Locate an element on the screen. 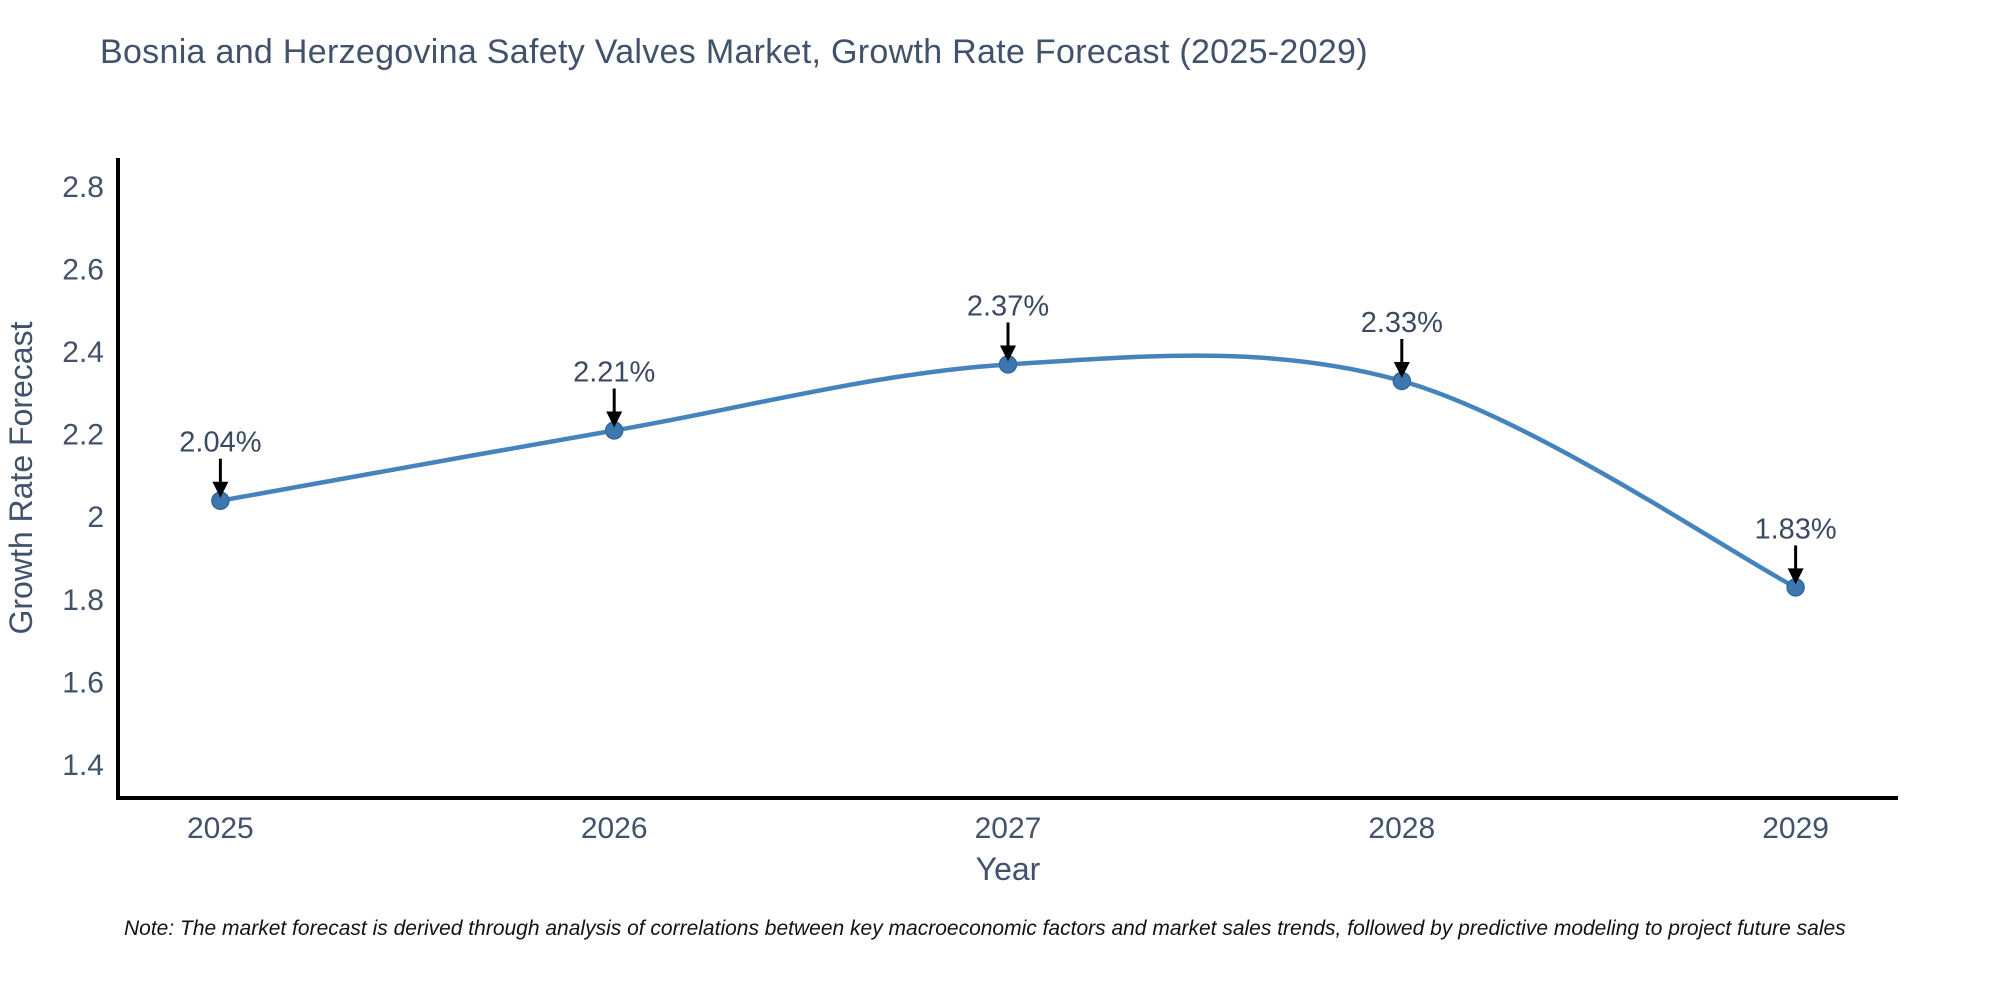 The width and height of the screenshot is (2000, 1000). x-tick-label: 2028 is located at coordinates (1401, 828).